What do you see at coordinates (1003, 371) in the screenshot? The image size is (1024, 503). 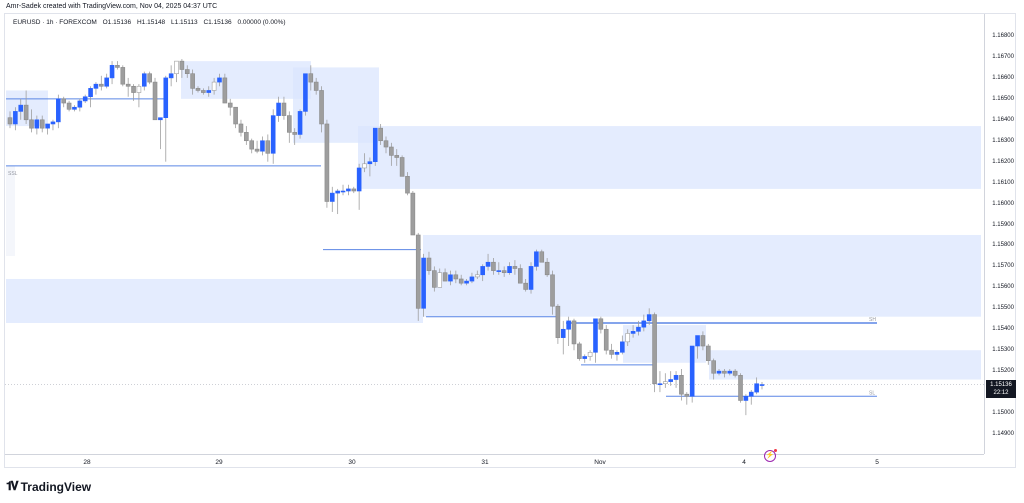 I see `price-tick-label: 1.15200` at bounding box center [1003, 371].